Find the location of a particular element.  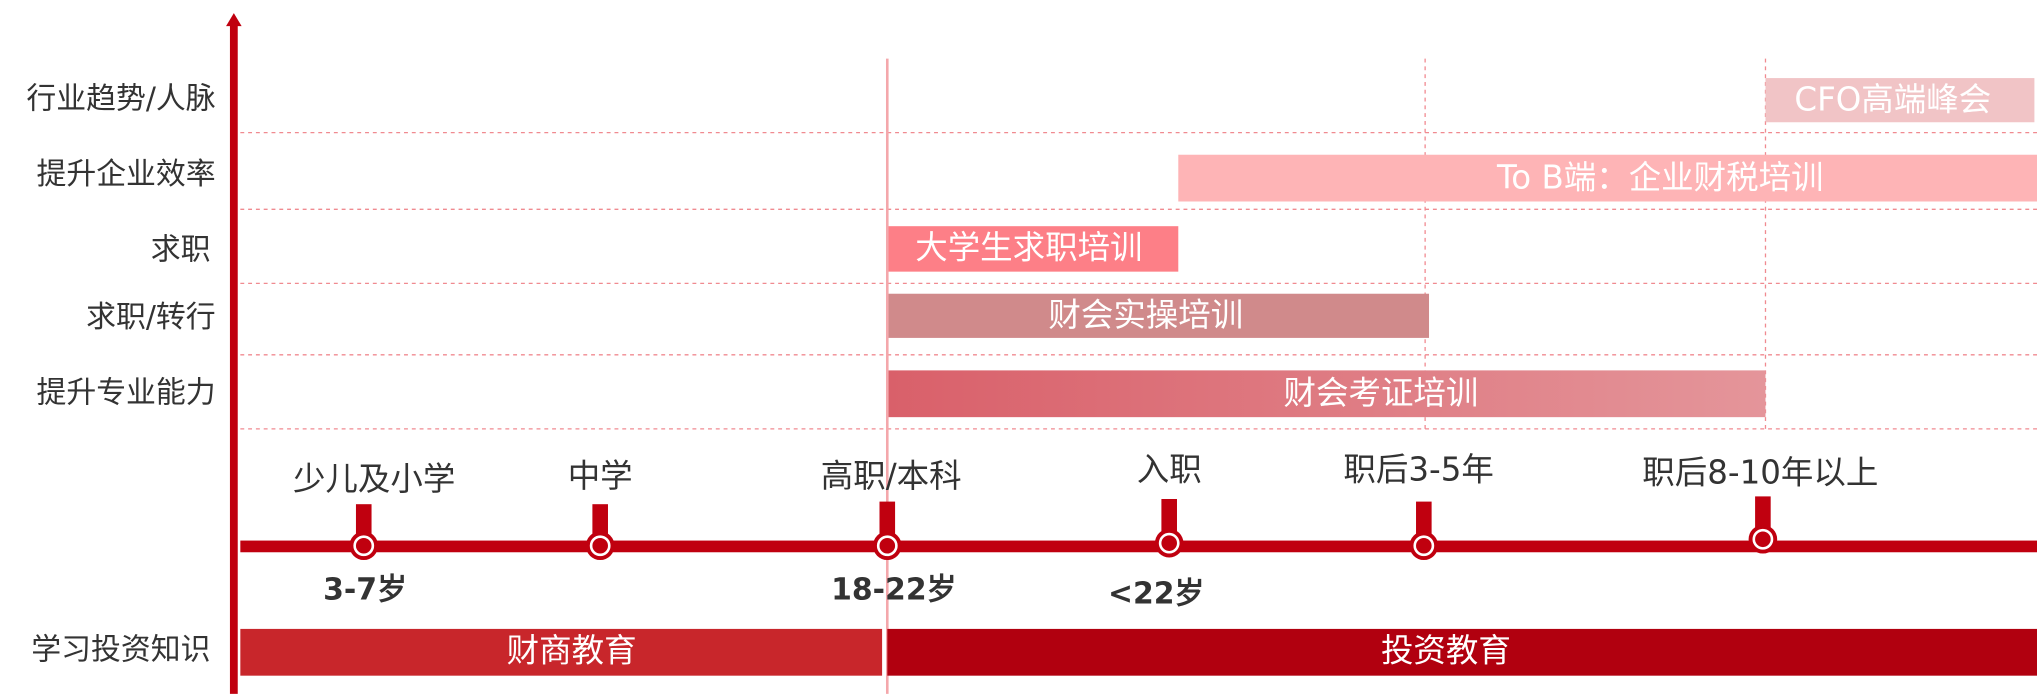

row-label: 提升专业能力 is located at coordinates (125, 392).